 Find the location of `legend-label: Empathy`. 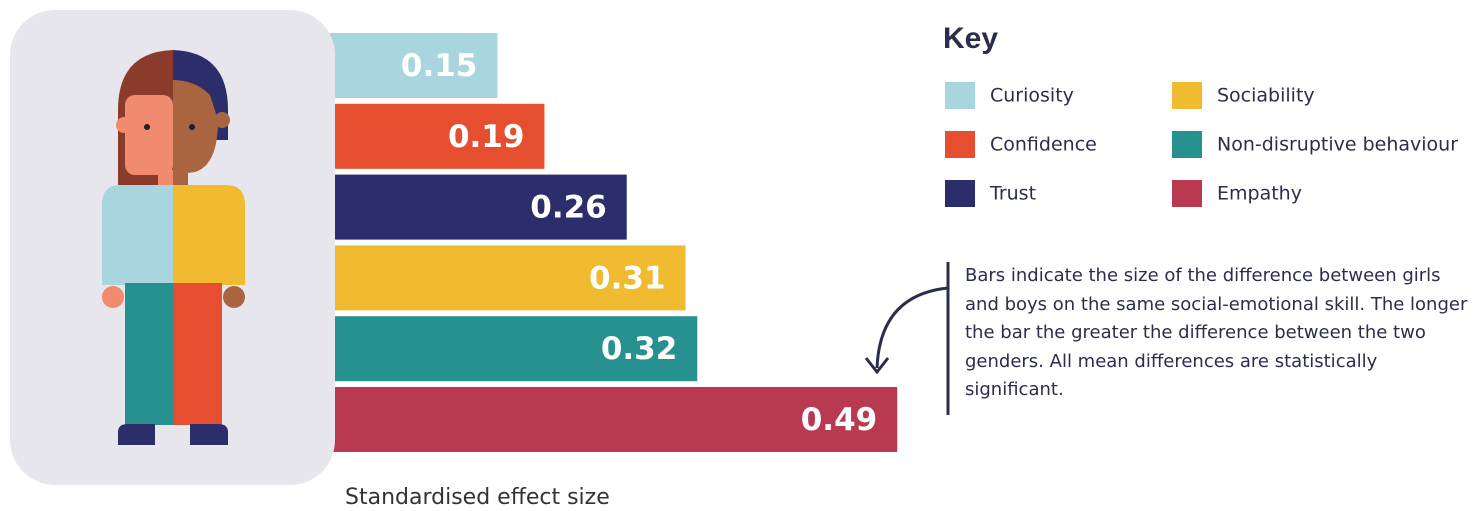

legend-label: Empathy is located at coordinates (1259, 194).